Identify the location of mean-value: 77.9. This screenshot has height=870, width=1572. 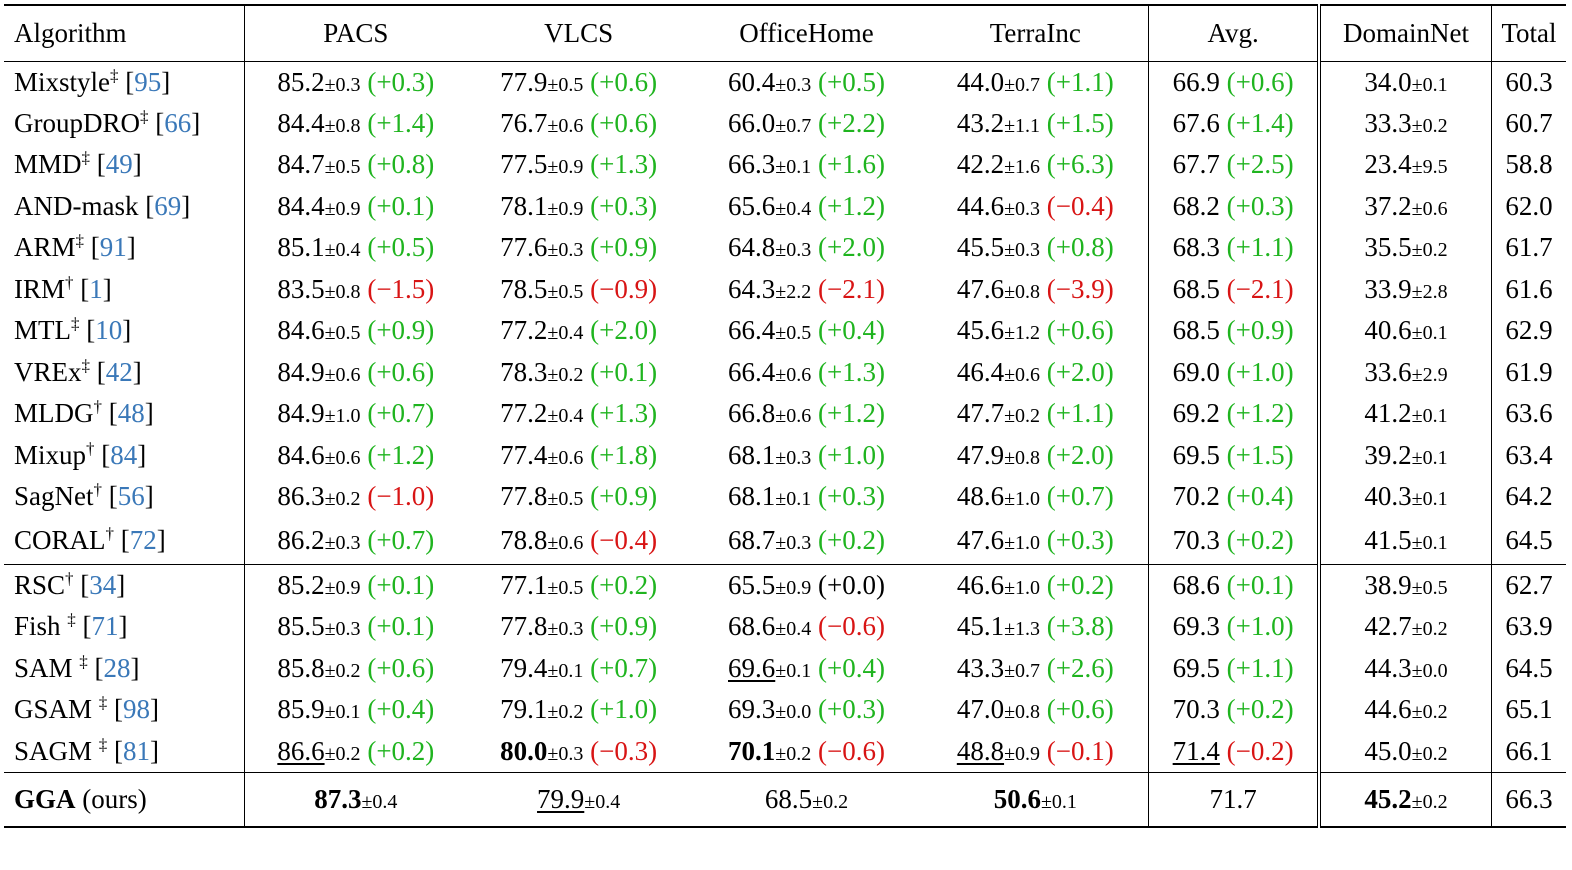
(524, 81).